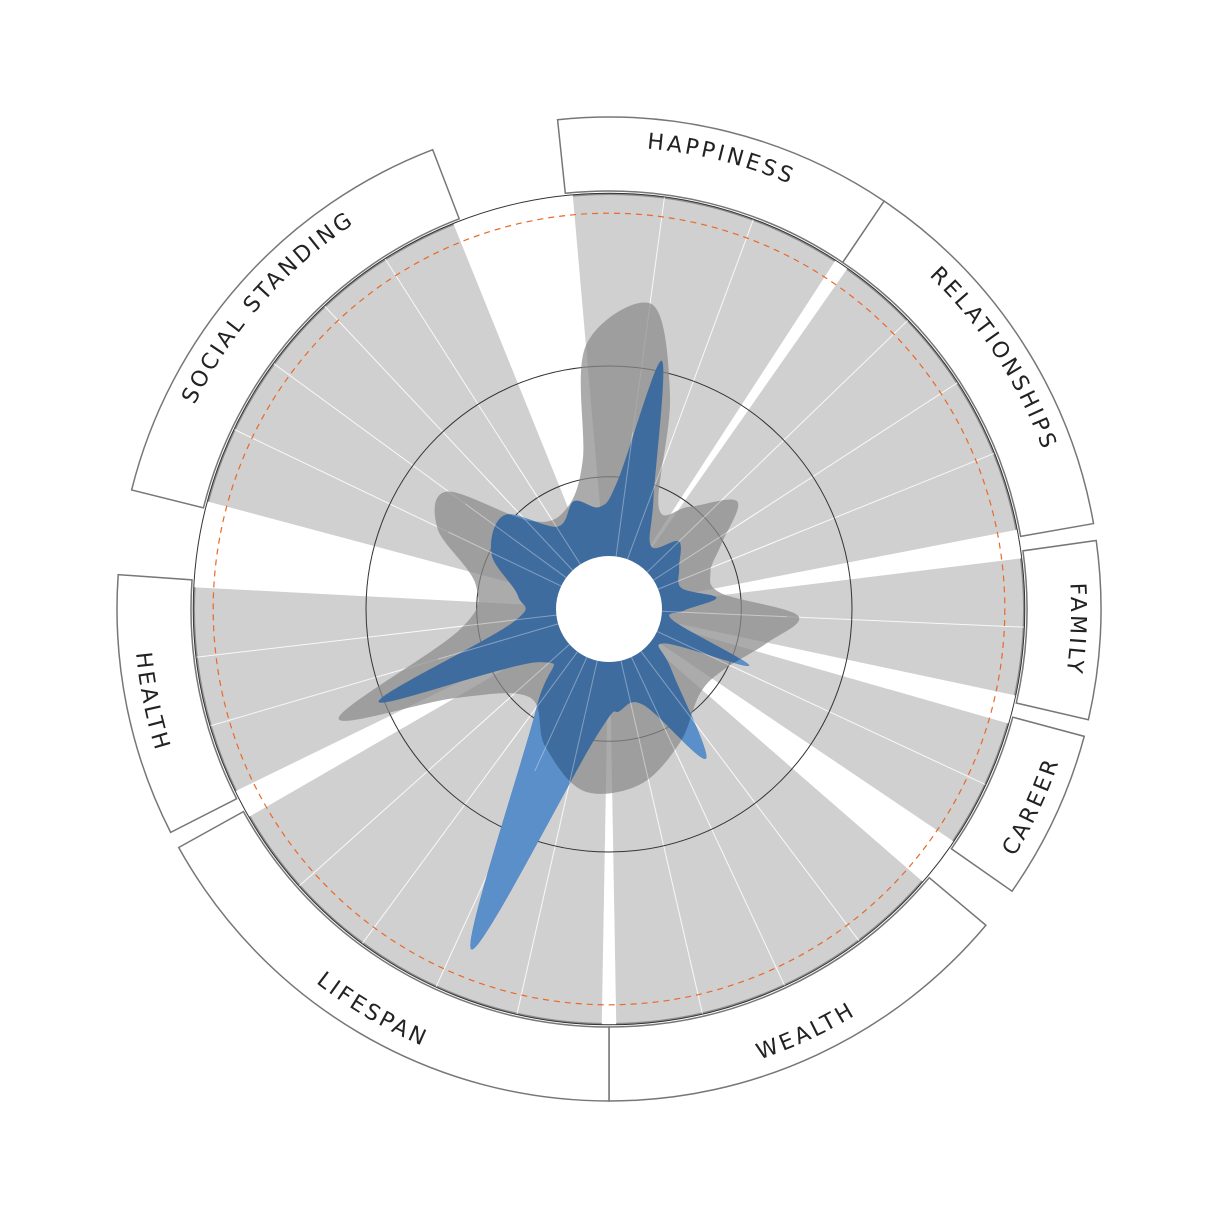  What do you see at coordinates (177, 703) in the screenshot?
I see `label-box-health` at bounding box center [177, 703].